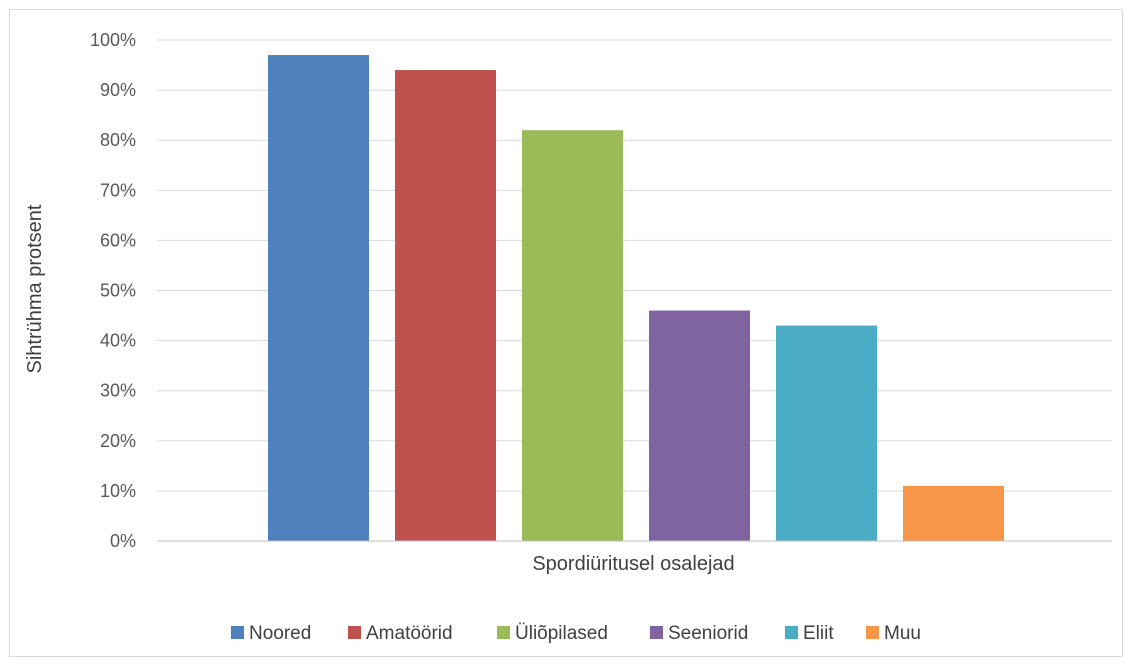 Image resolution: width=1132 pixels, height=666 pixels. What do you see at coordinates (118, 391) in the screenshot?
I see `y-tick-label: 30%` at bounding box center [118, 391].